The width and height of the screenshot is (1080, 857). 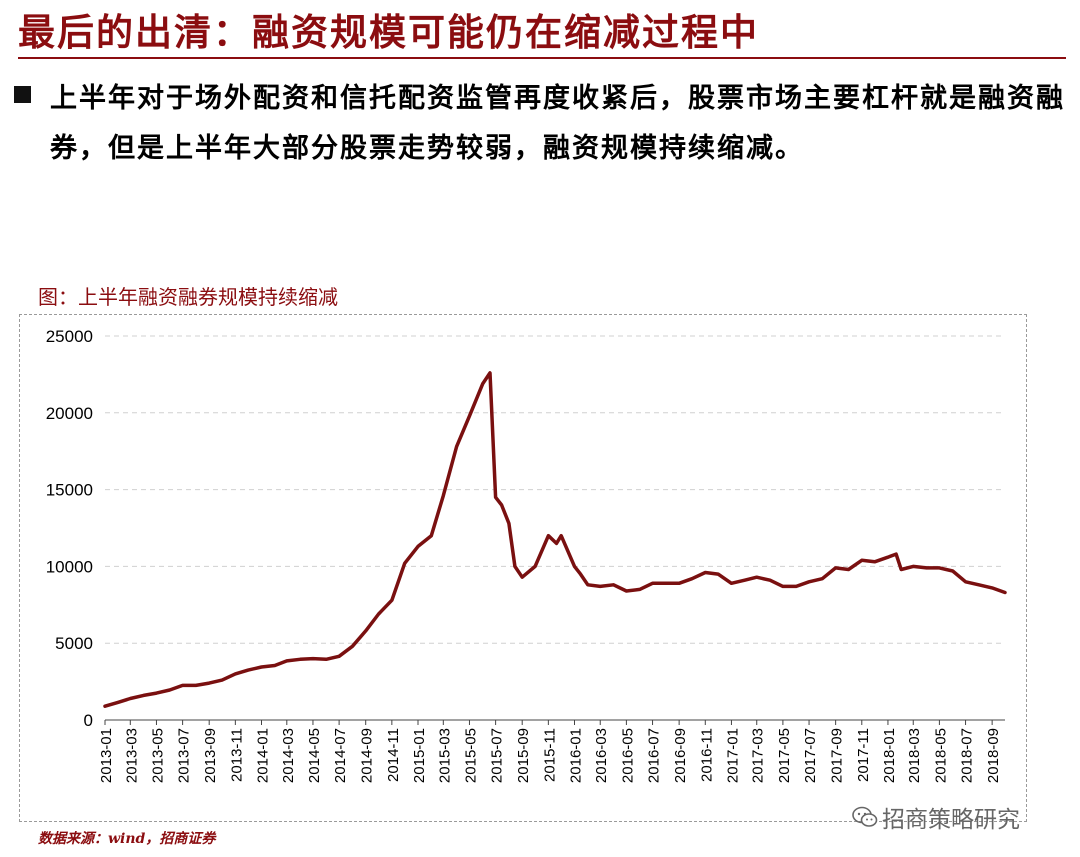 I want to click on x-tick-label: 2016-11, so click(x=706, y=755).